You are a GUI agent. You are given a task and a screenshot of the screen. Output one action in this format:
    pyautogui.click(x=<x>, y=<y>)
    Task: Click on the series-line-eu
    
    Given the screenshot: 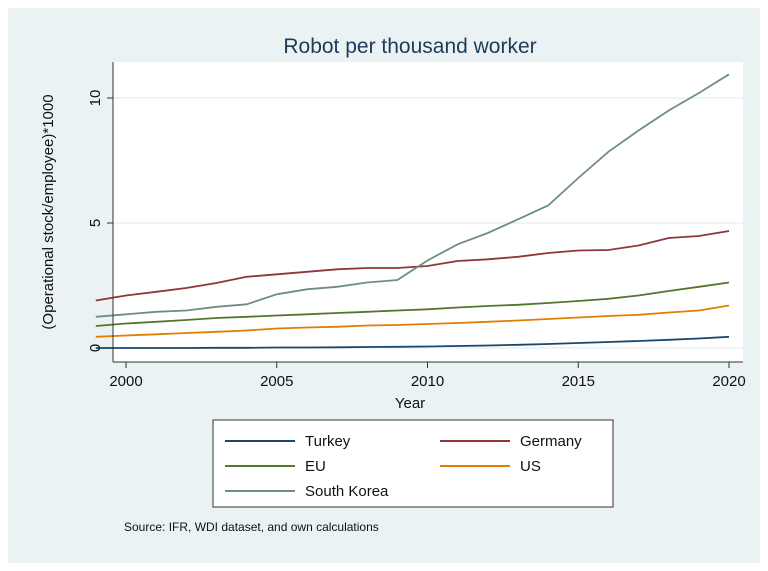 What is the action you would take?
    pyautogui.click(x=412, y=304)
    